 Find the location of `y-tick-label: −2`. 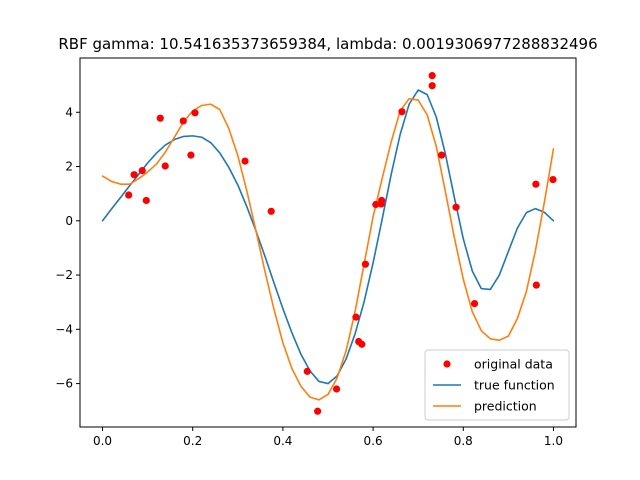

y-tick-label: −2 is located at coordinates (64, 275).